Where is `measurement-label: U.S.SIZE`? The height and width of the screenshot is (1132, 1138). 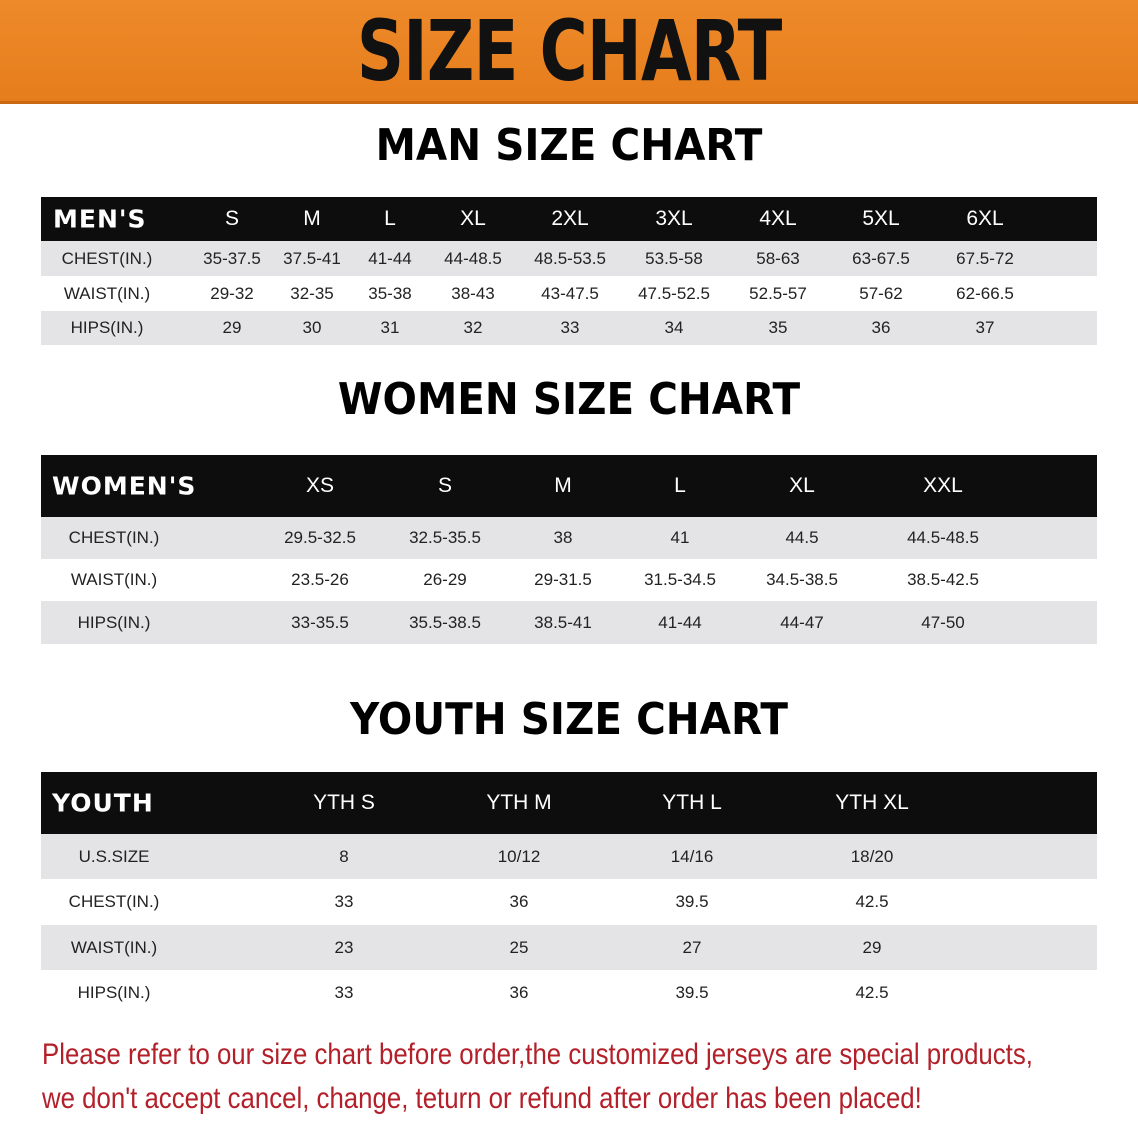
measurement-label: U.S.SIZE is located at coordinates (114, 856).